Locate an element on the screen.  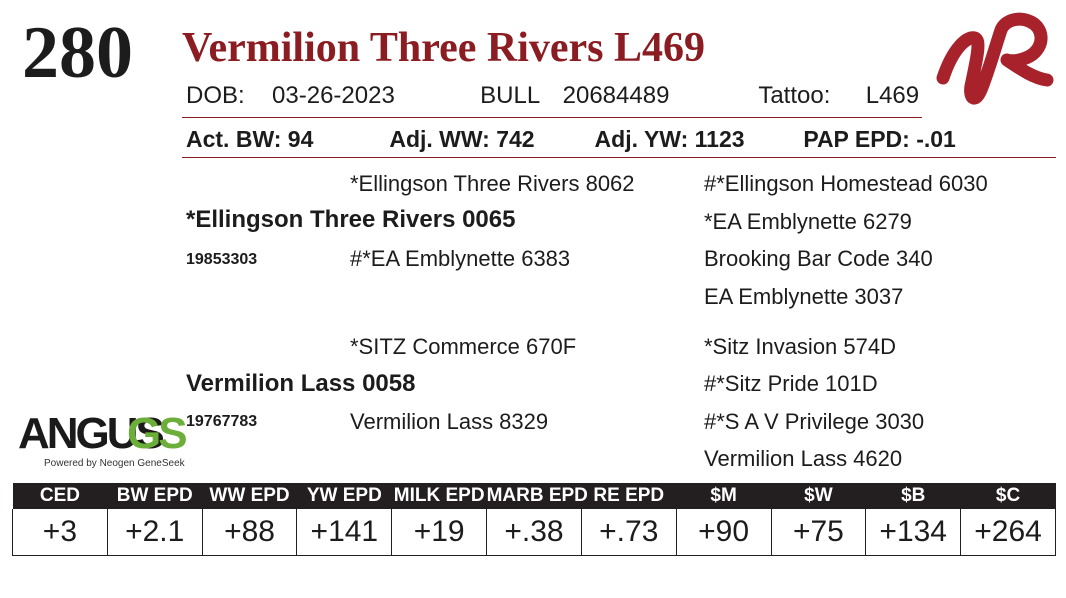
angus-logo-text: ANGUS is located at coordinates (91, 433).